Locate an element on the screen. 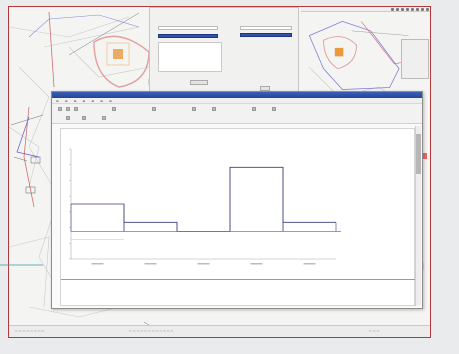  window-title-bar is located at coordinates (237, 95).